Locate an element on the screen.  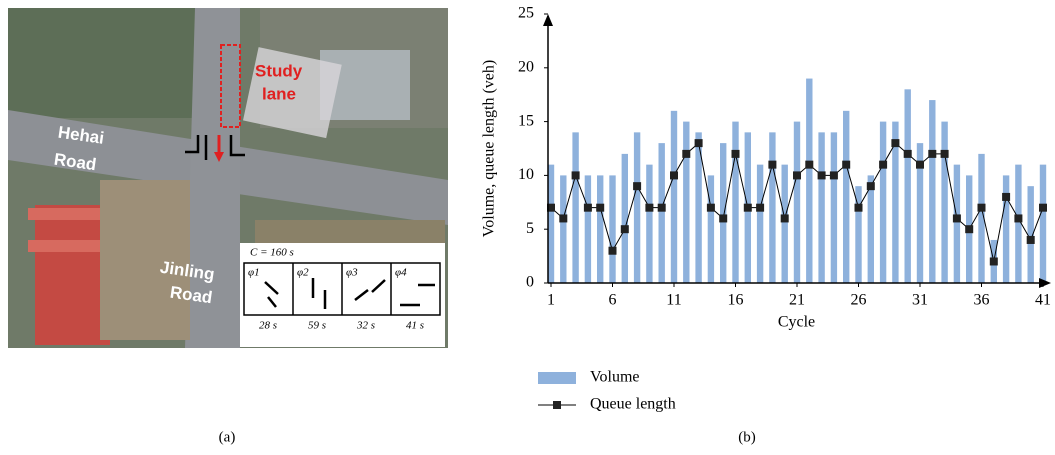
phase-label: φ1 is located at coordinates (254, 273).